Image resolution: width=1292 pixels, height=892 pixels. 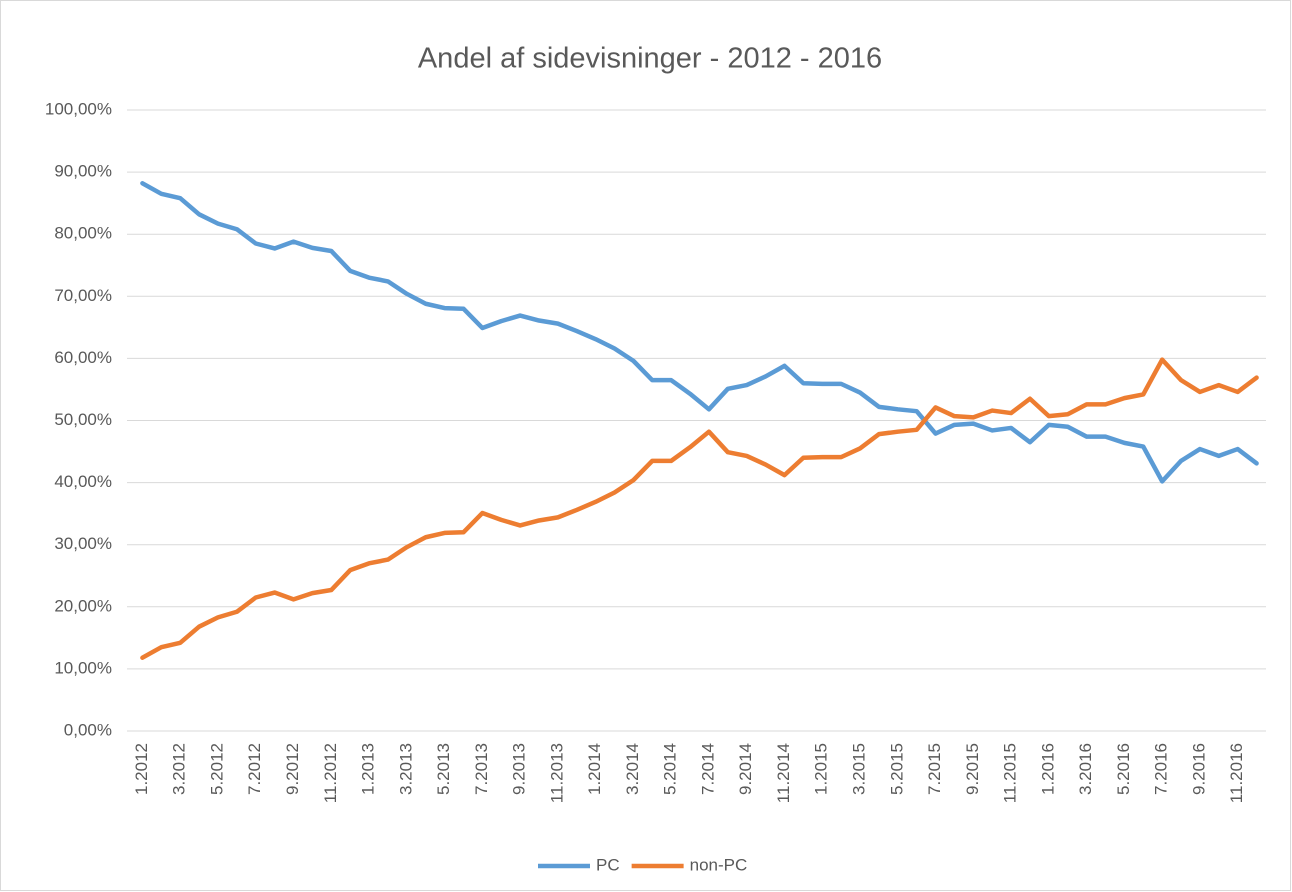 What do you see at coordinates (405, 769) in the screenshot?
I see `x-tick-label: 3.2013` at bounding box center [405, 769].